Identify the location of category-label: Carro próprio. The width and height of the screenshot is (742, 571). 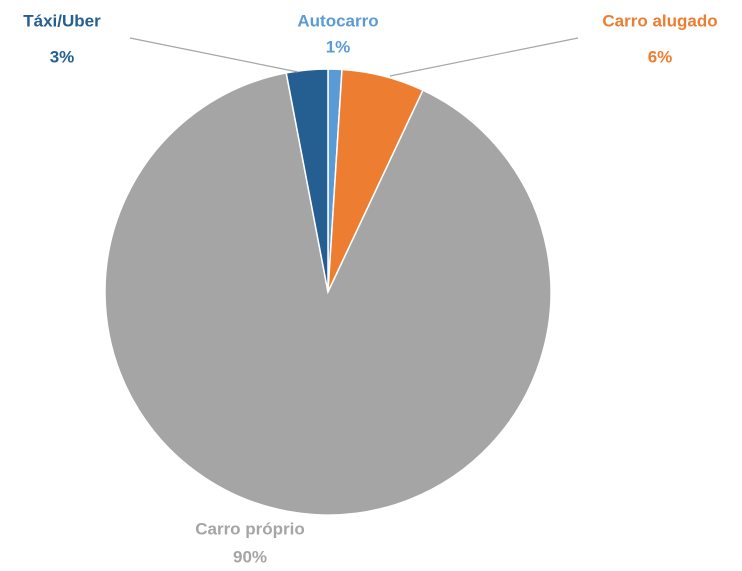
(250, 528).